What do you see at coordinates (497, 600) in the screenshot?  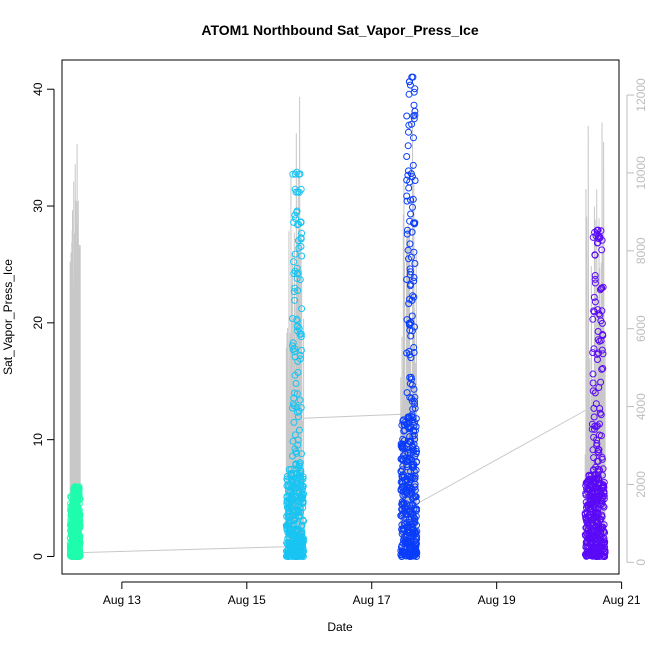 I see `x-tick-label: Aug 19` at bounding box center [497, 600].